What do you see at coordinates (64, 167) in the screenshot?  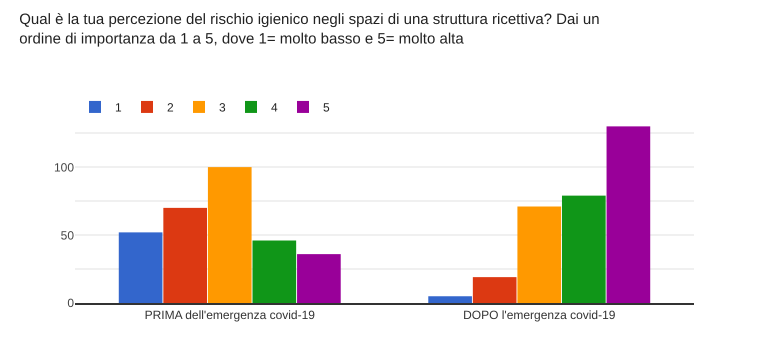 I see `y-tick-label: 100` at bounding box center [64, 167].